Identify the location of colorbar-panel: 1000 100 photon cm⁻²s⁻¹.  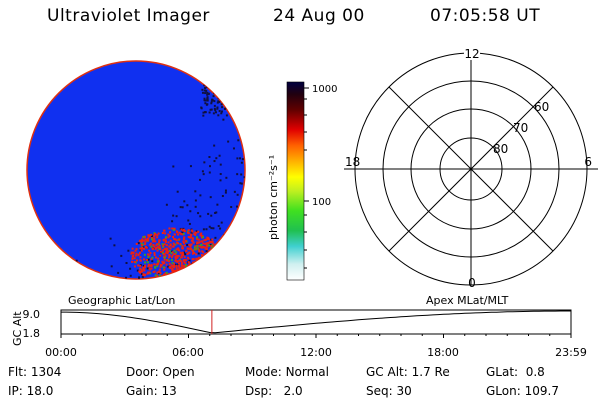
(302, 181).